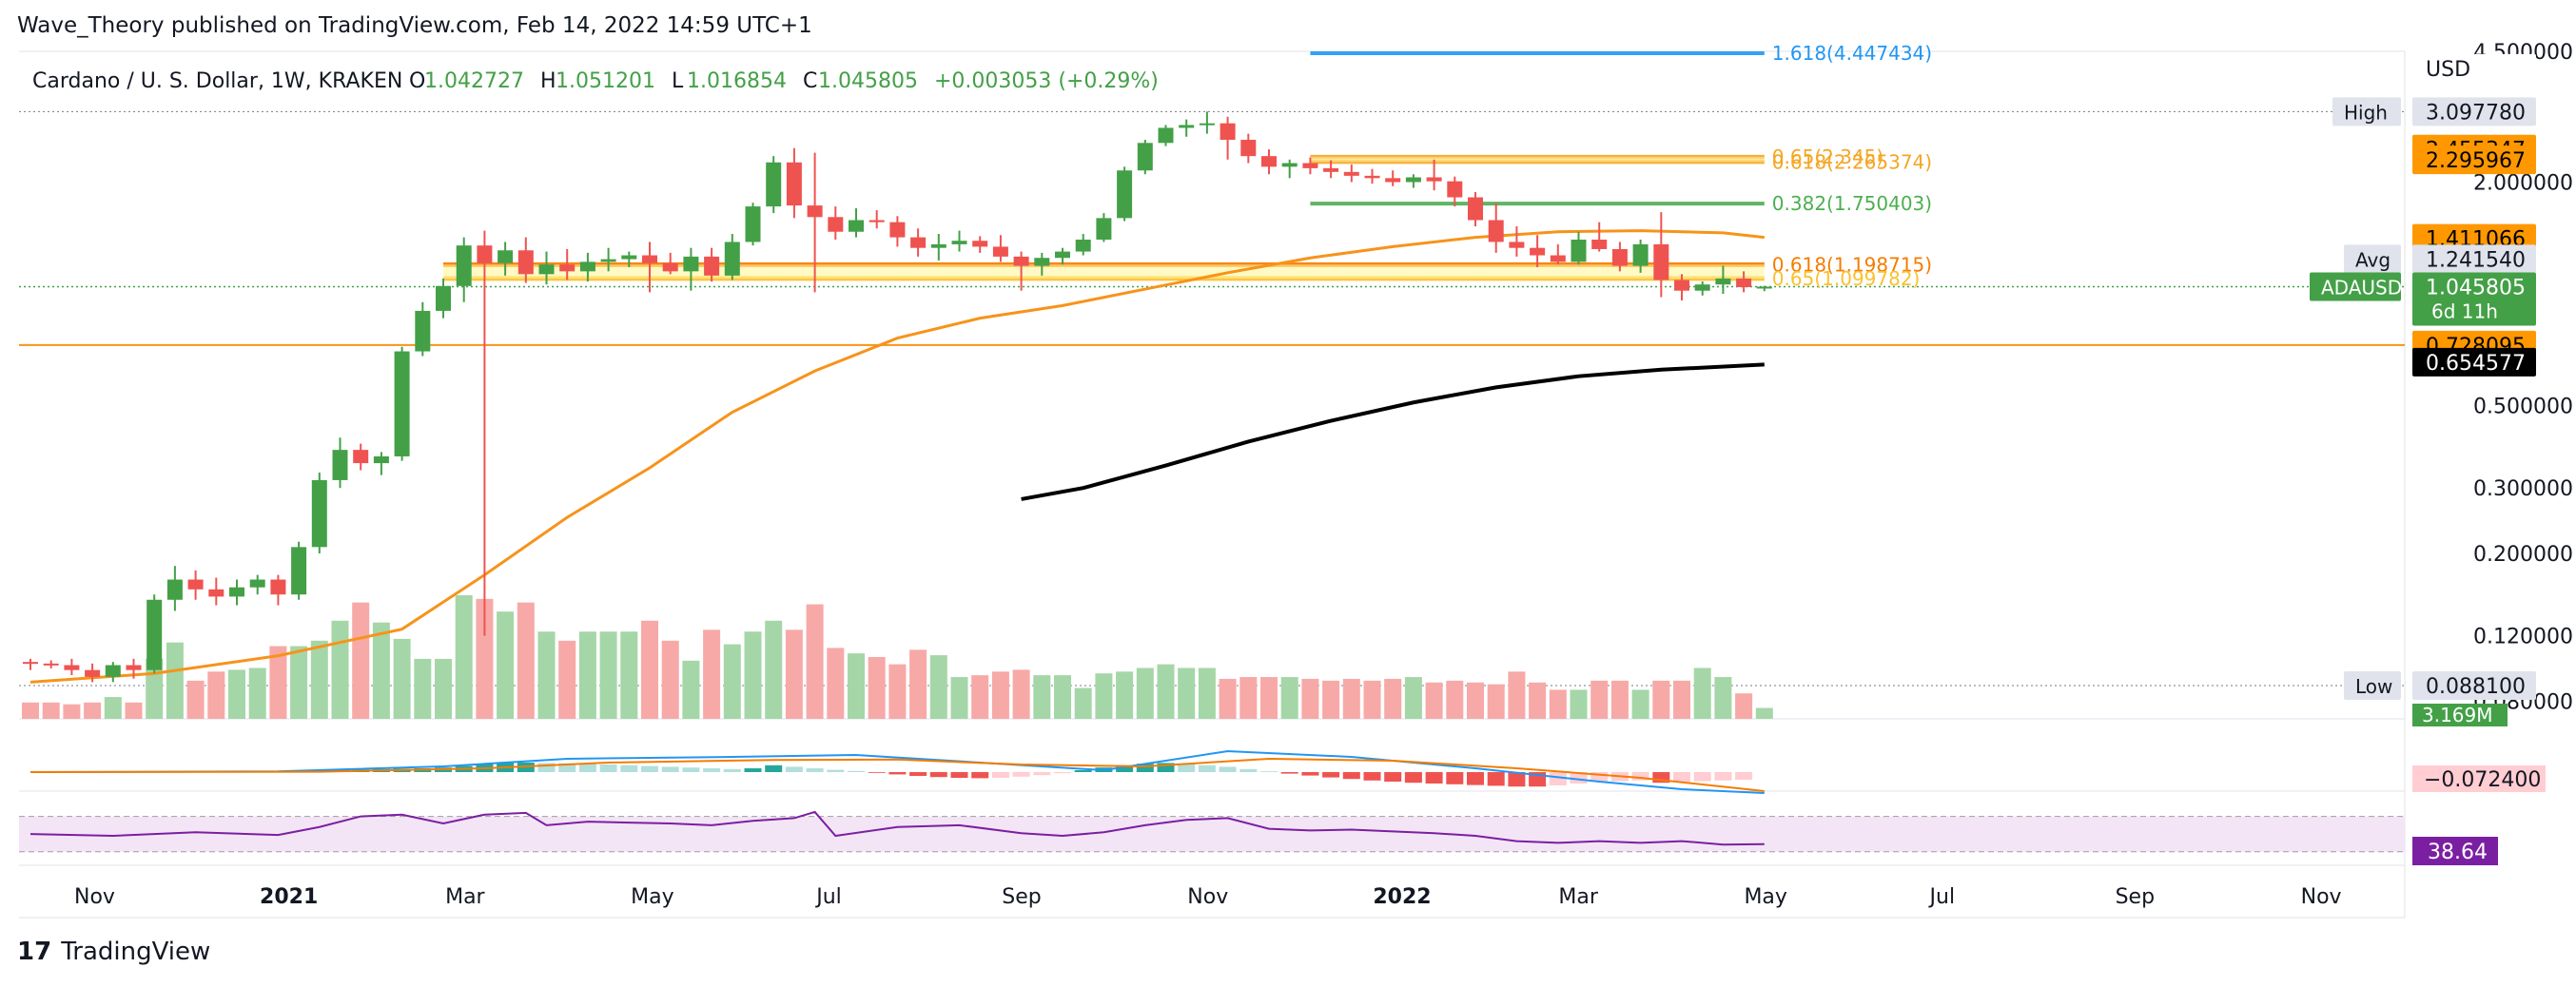  What do you see at coordinates (1402, 897) in the screenshot?
I see `time-tick-label: 2022` at bounding box center [1402, 897].